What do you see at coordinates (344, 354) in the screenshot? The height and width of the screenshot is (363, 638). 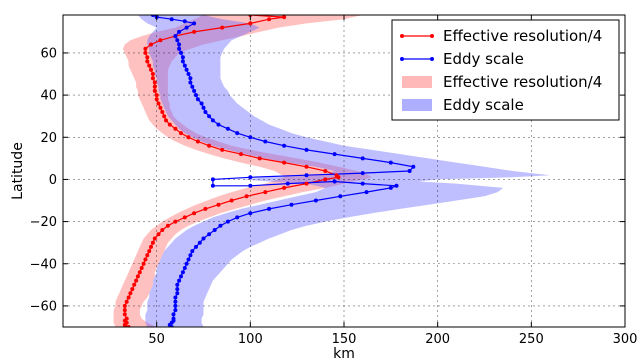 I see `x-axis-label: km` at bounding box center [344, 354].